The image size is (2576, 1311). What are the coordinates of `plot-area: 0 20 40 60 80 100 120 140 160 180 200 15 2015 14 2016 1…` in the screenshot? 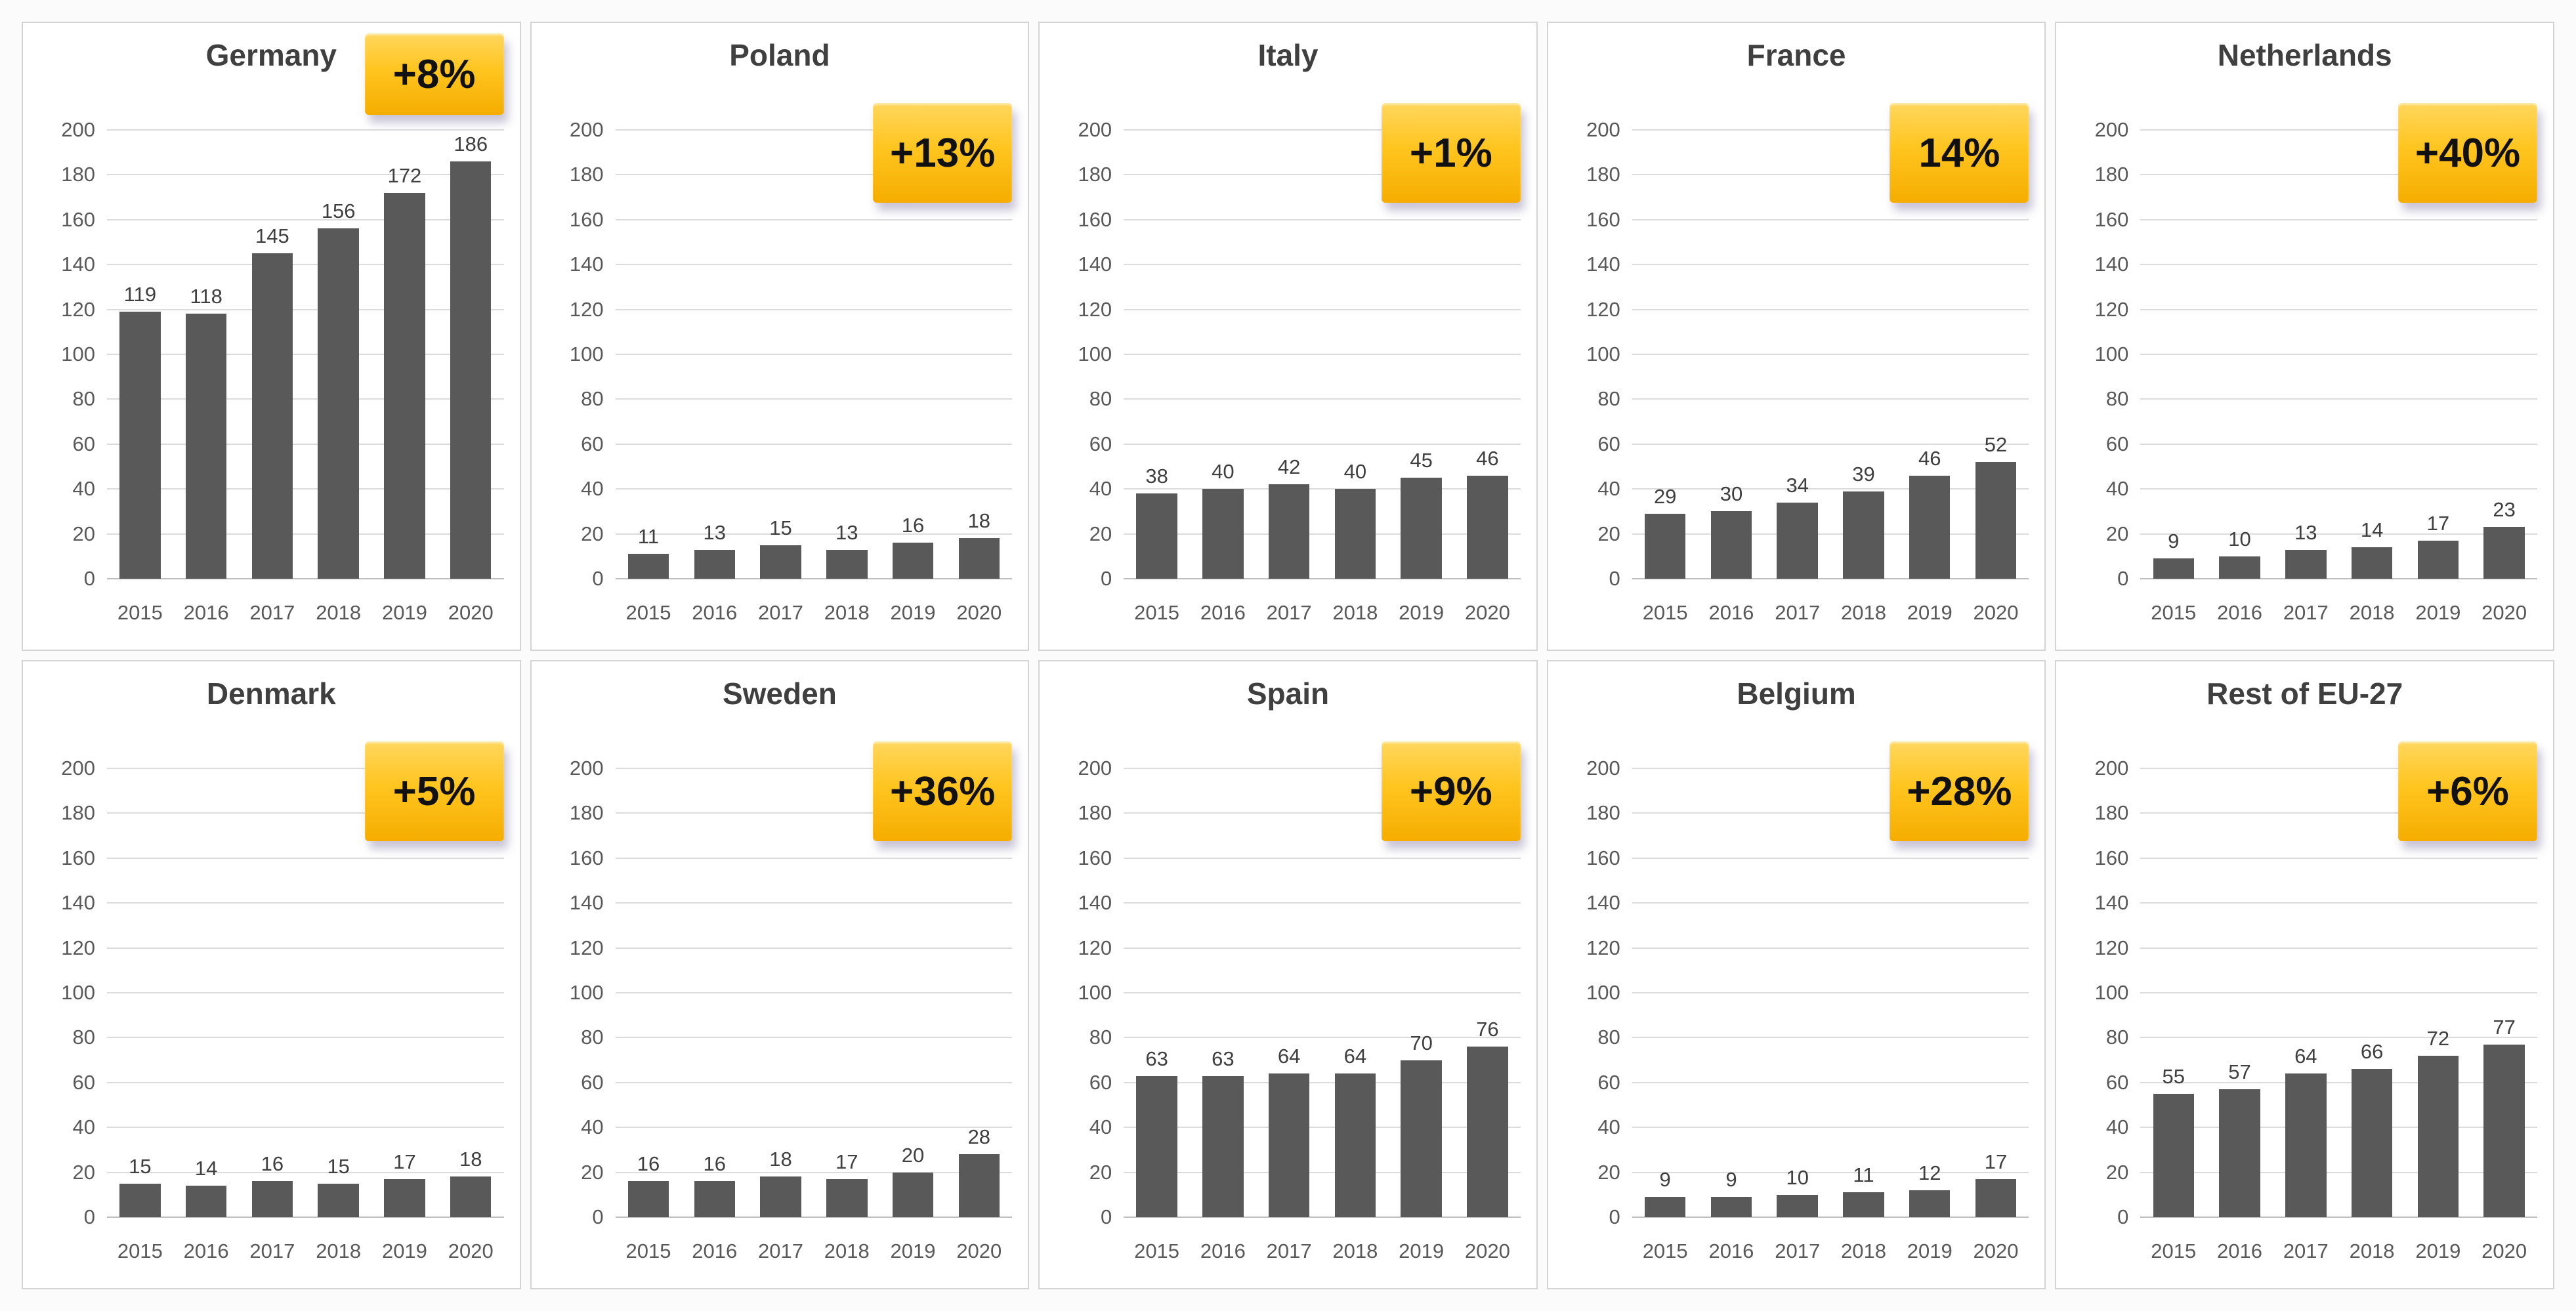 It's located at (282, 1009).